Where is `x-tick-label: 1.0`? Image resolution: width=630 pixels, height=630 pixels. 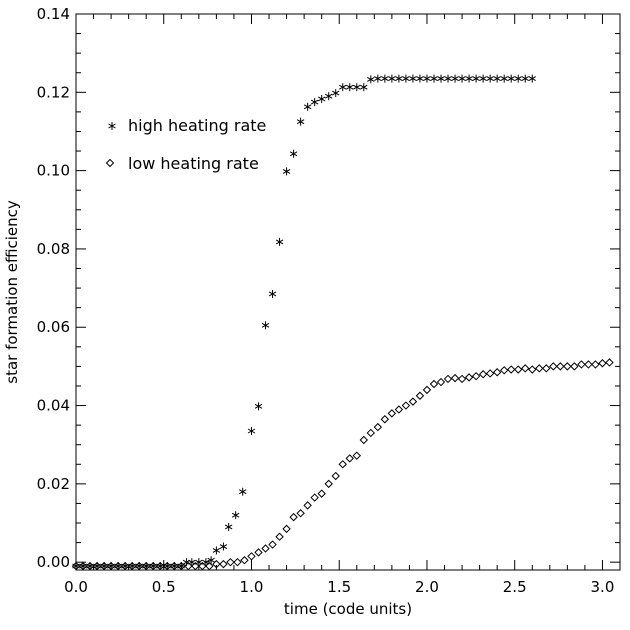
x-tick-label: 1.0 is located at coordinates (252, 587).